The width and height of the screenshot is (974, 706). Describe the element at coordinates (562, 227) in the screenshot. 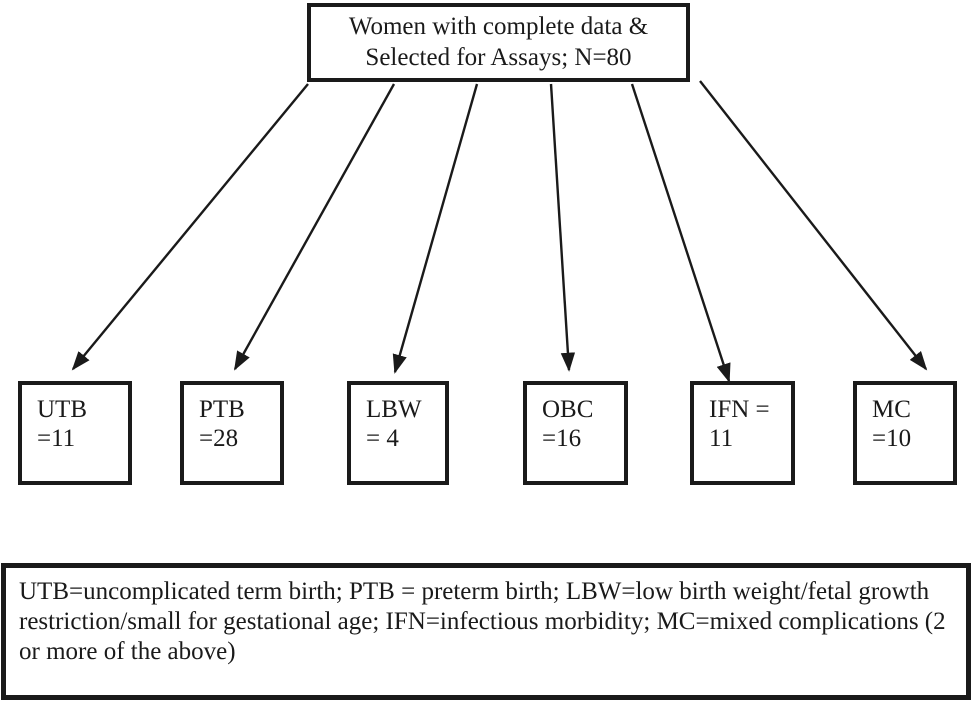

I see `arrow-to-obc` at that location.